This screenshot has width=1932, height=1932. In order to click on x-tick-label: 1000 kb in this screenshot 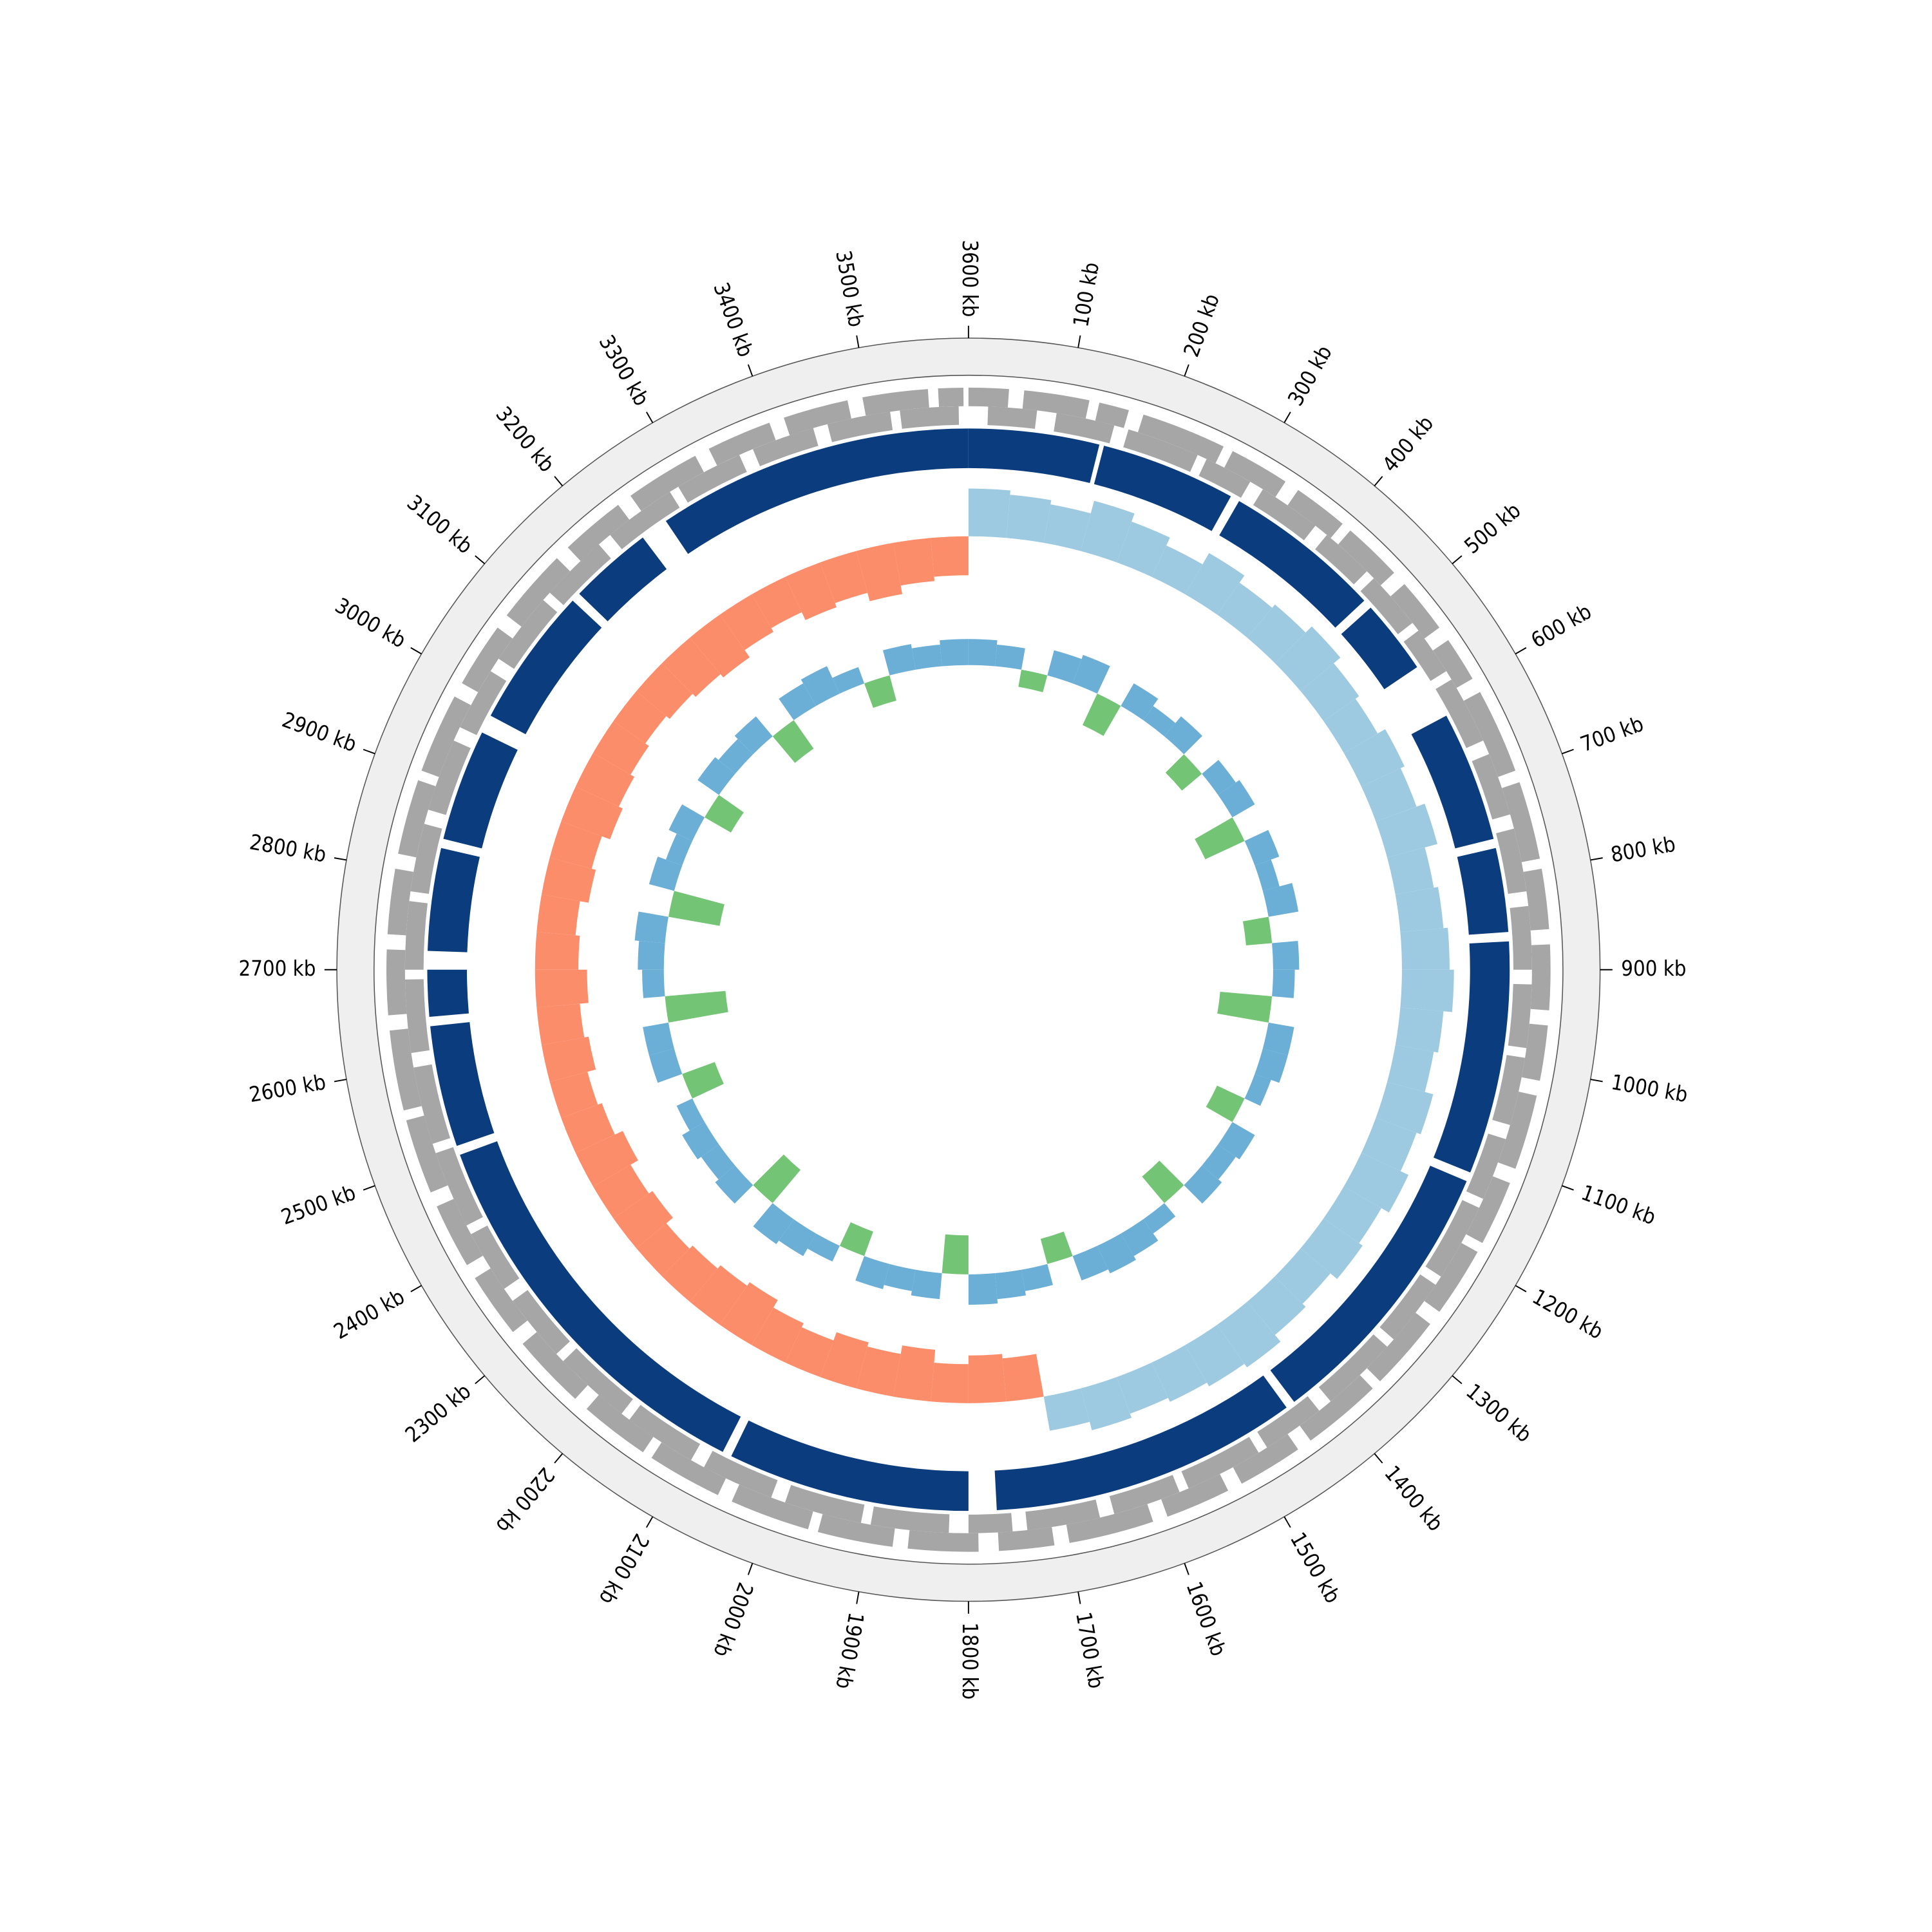, I will do `click(1649, 1089)`.